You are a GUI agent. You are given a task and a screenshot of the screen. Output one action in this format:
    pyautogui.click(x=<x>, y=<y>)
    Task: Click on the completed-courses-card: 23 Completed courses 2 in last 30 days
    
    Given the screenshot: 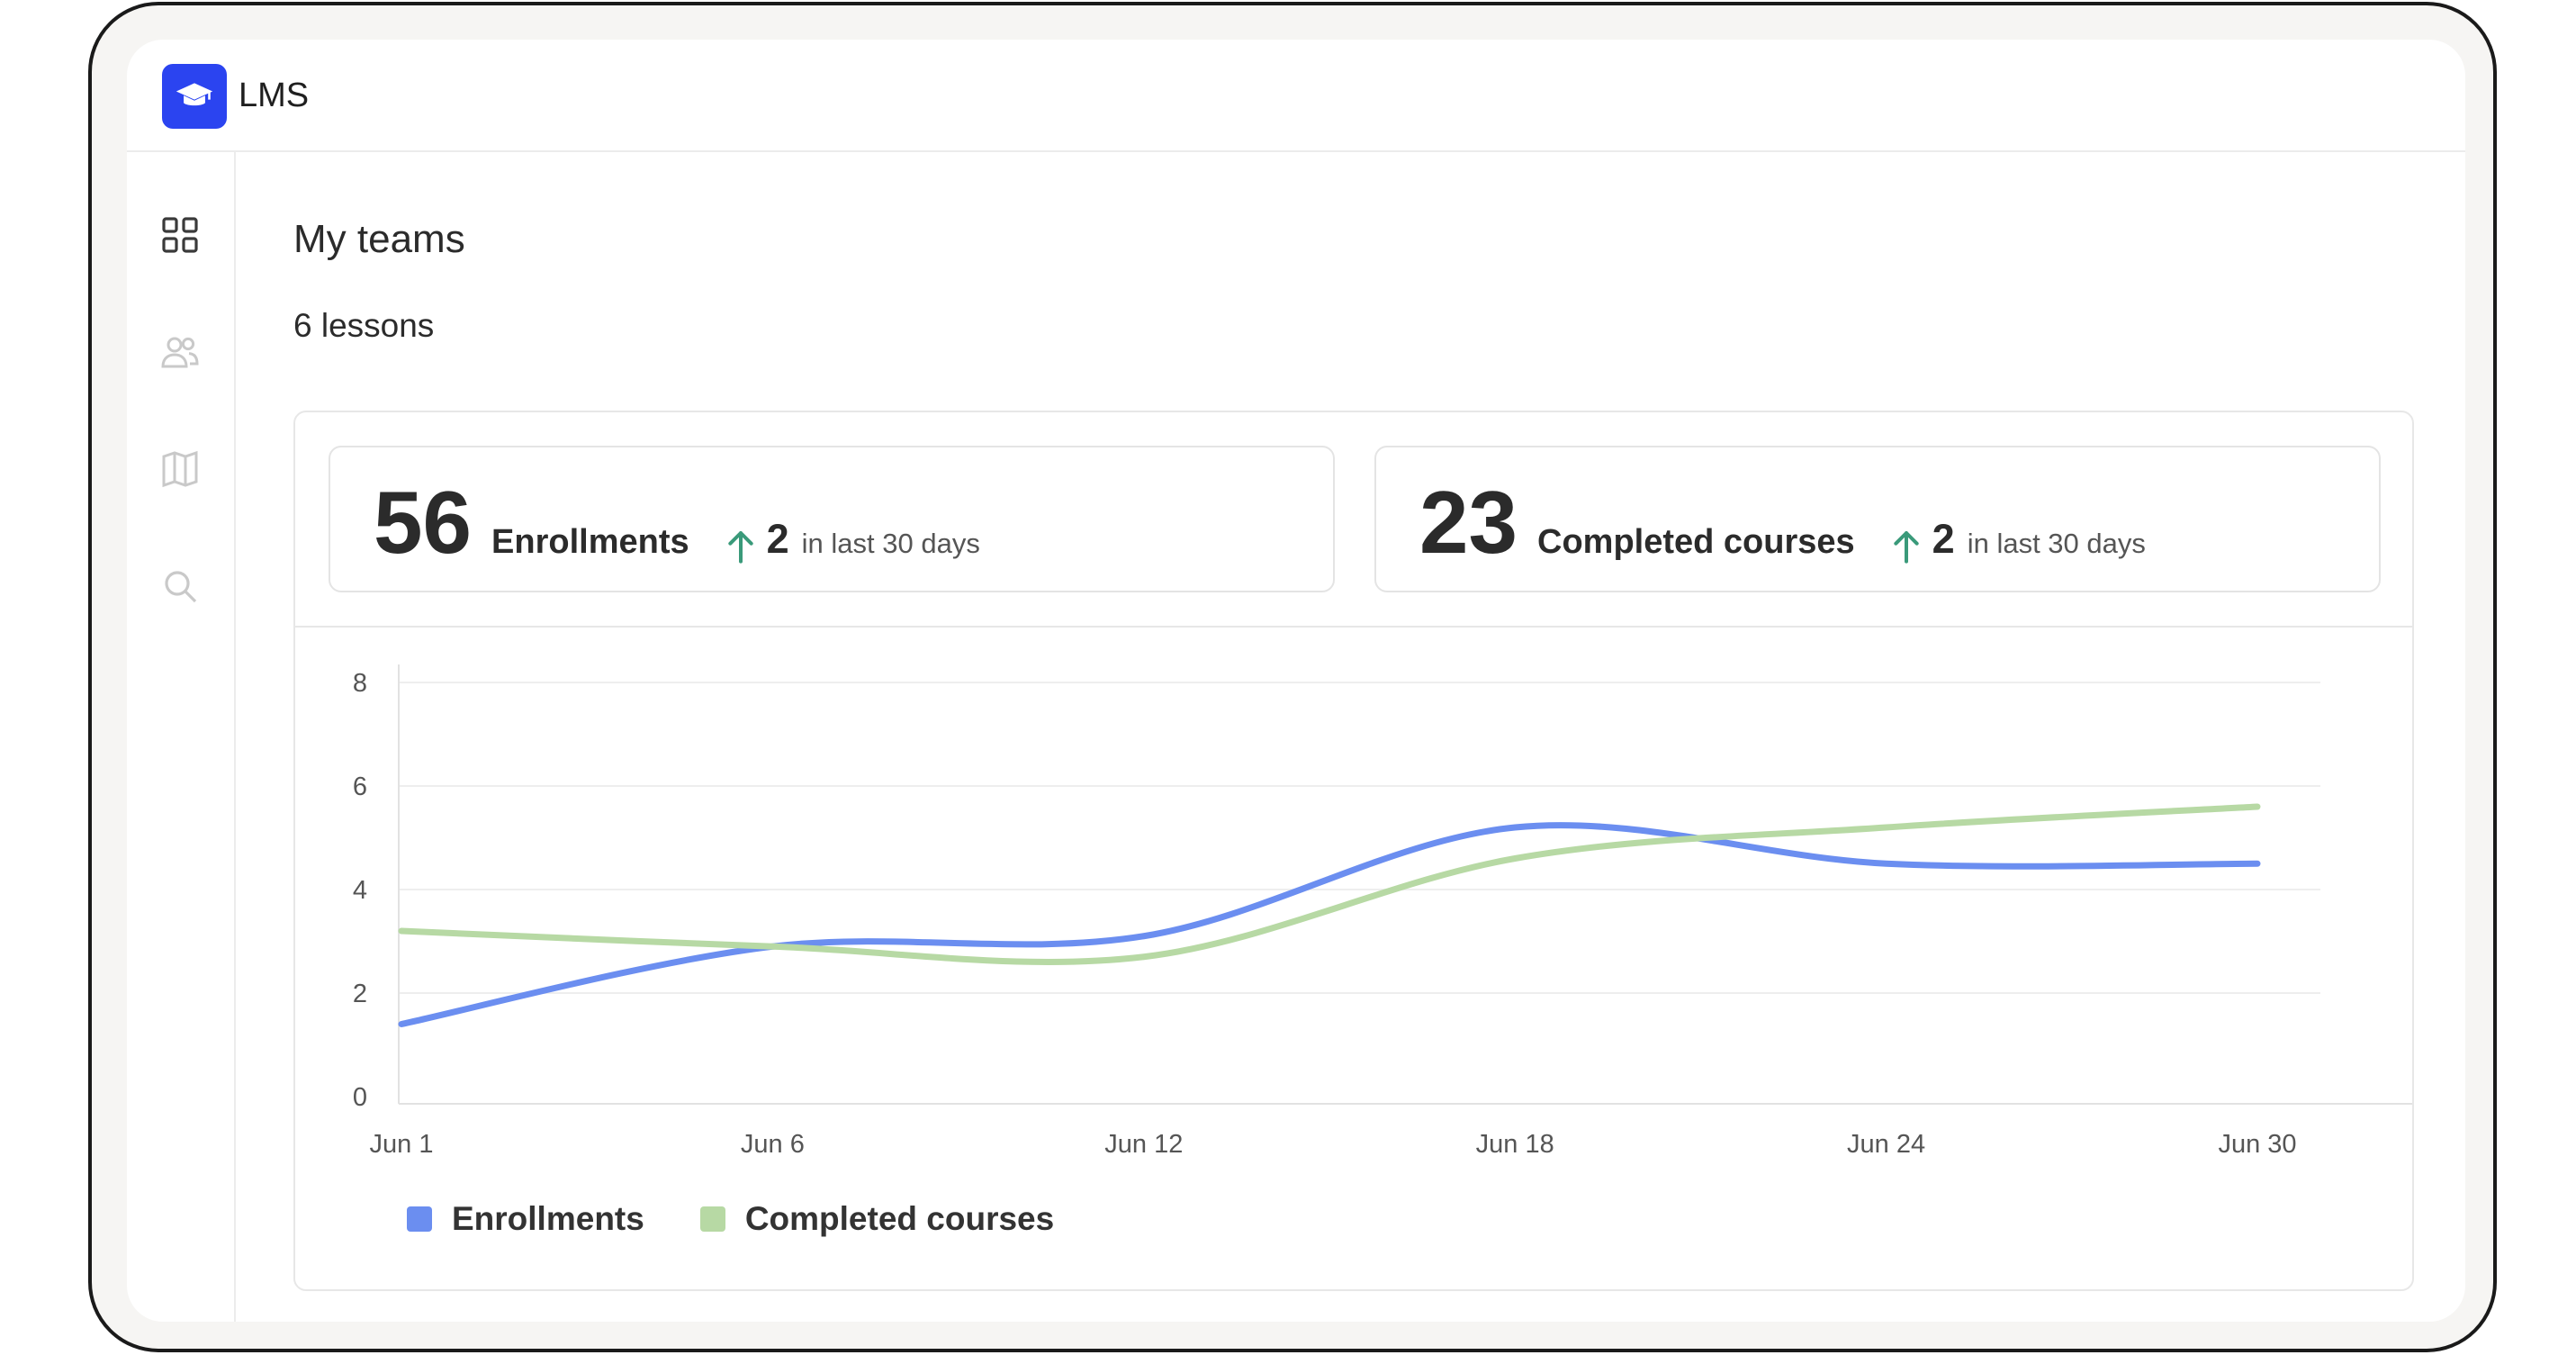 What is the action you would take?
    pyautogui.click(x=1877, y=519)
    